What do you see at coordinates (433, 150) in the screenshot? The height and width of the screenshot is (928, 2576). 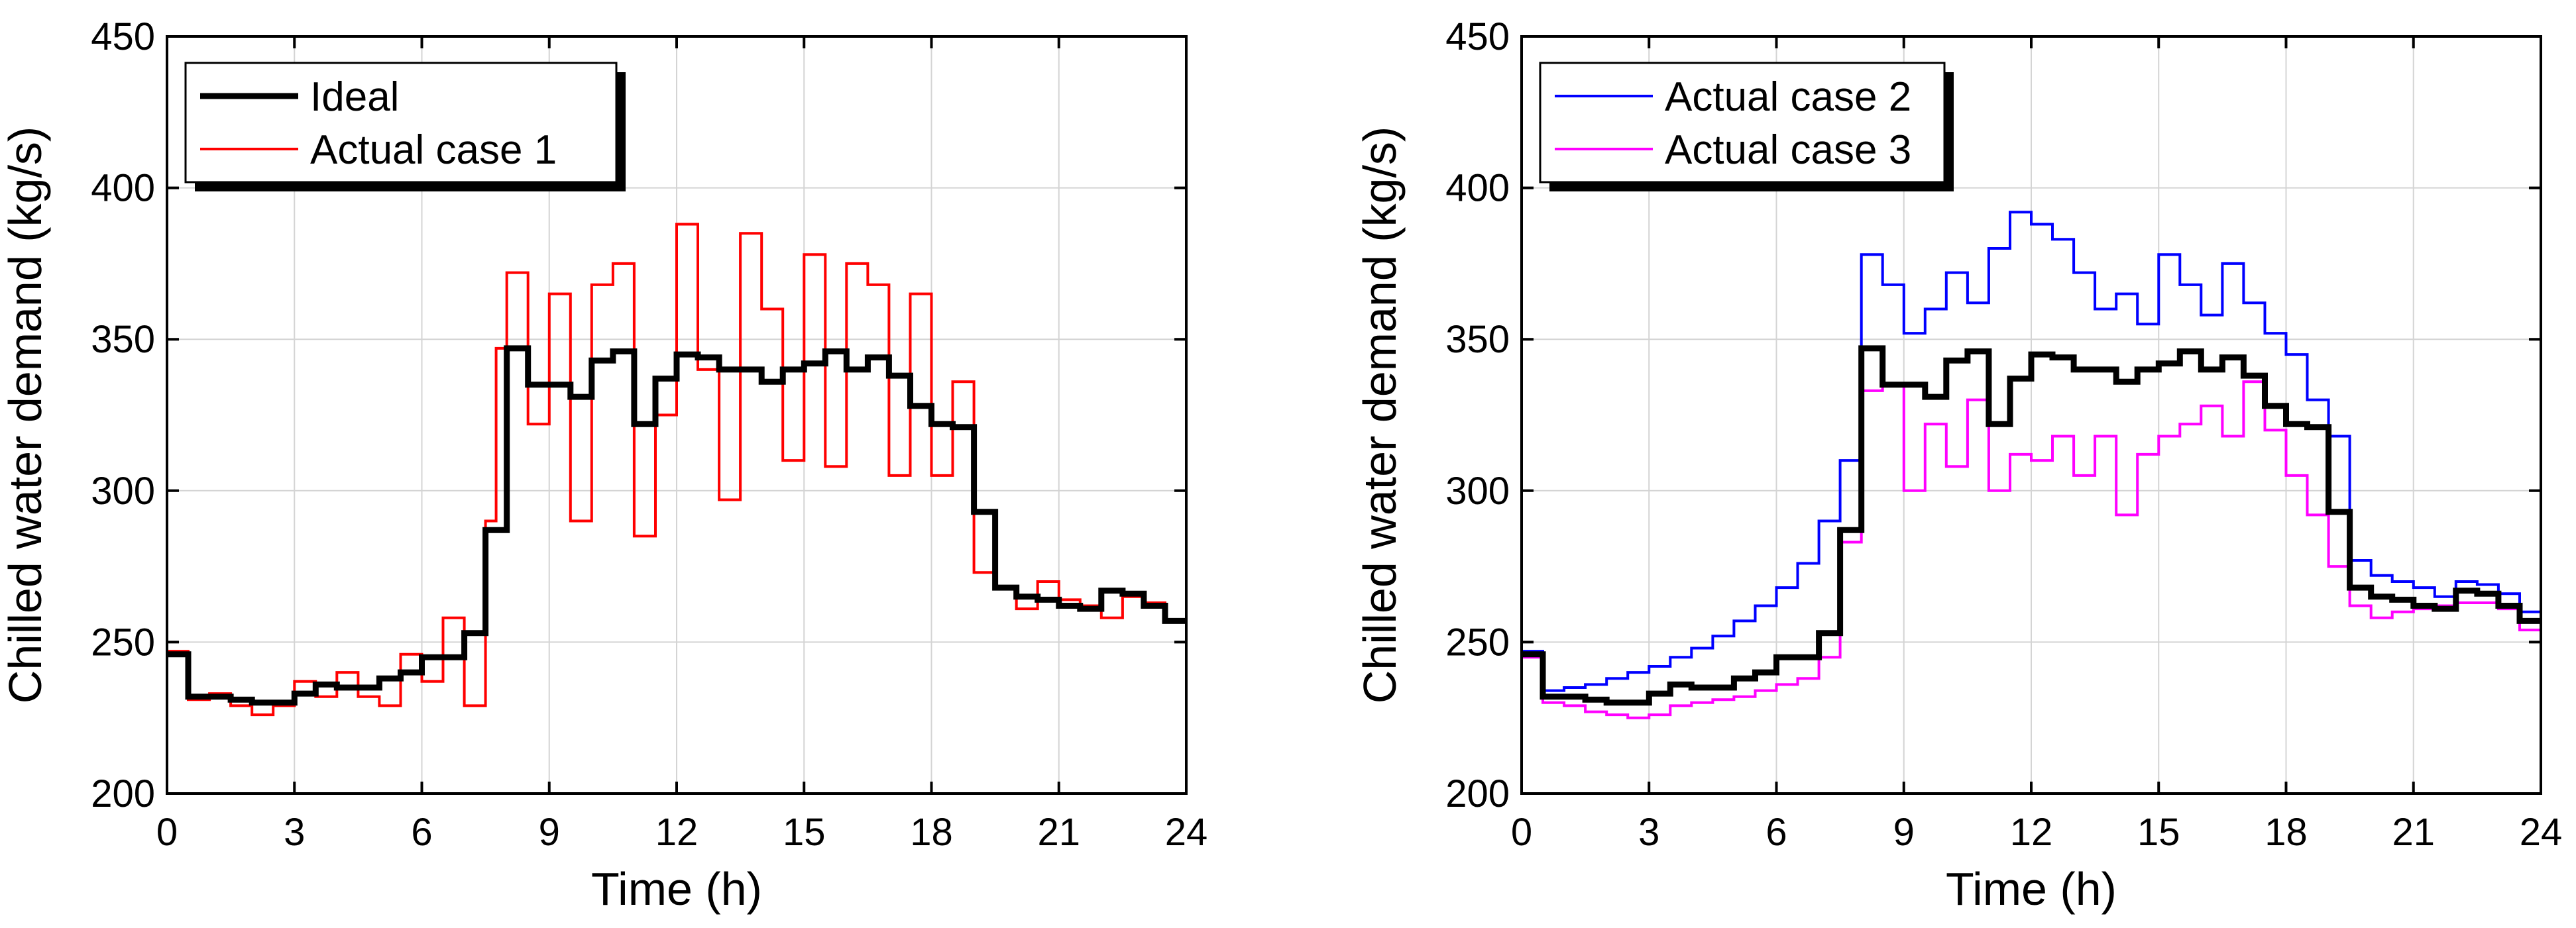 I see `legend-label: Actual case 1` at bounding box center [433, 150].